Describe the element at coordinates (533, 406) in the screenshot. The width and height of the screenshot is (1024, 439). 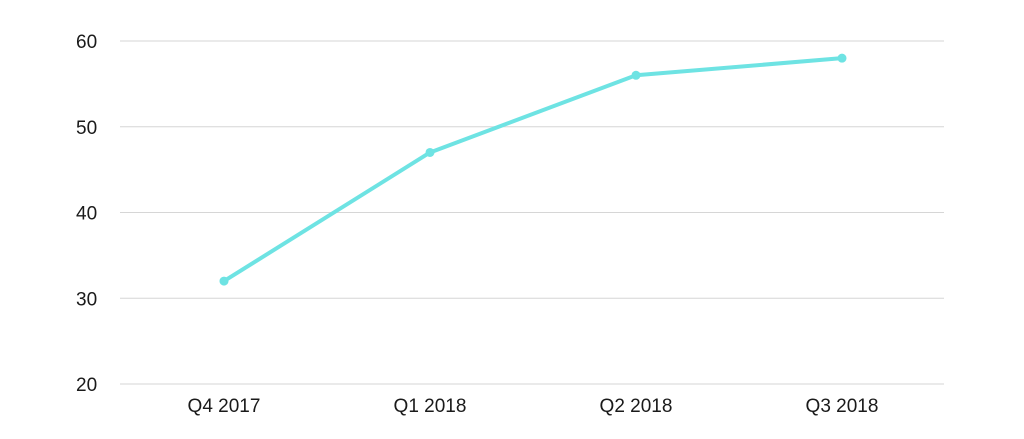
I see `x-axis: Q4 2017 Q1 2018 Q2 2018 Q3 2018` at that location.